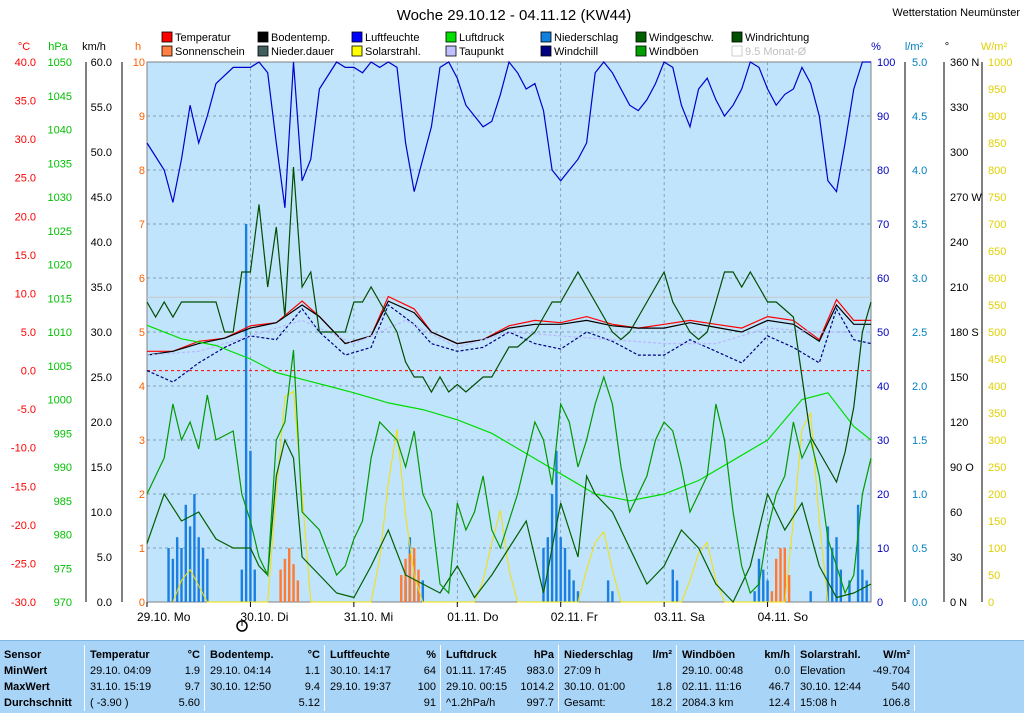 The image size is (1024, 713). I want to click on axis-tick-sun: 10, so click(139, 63).